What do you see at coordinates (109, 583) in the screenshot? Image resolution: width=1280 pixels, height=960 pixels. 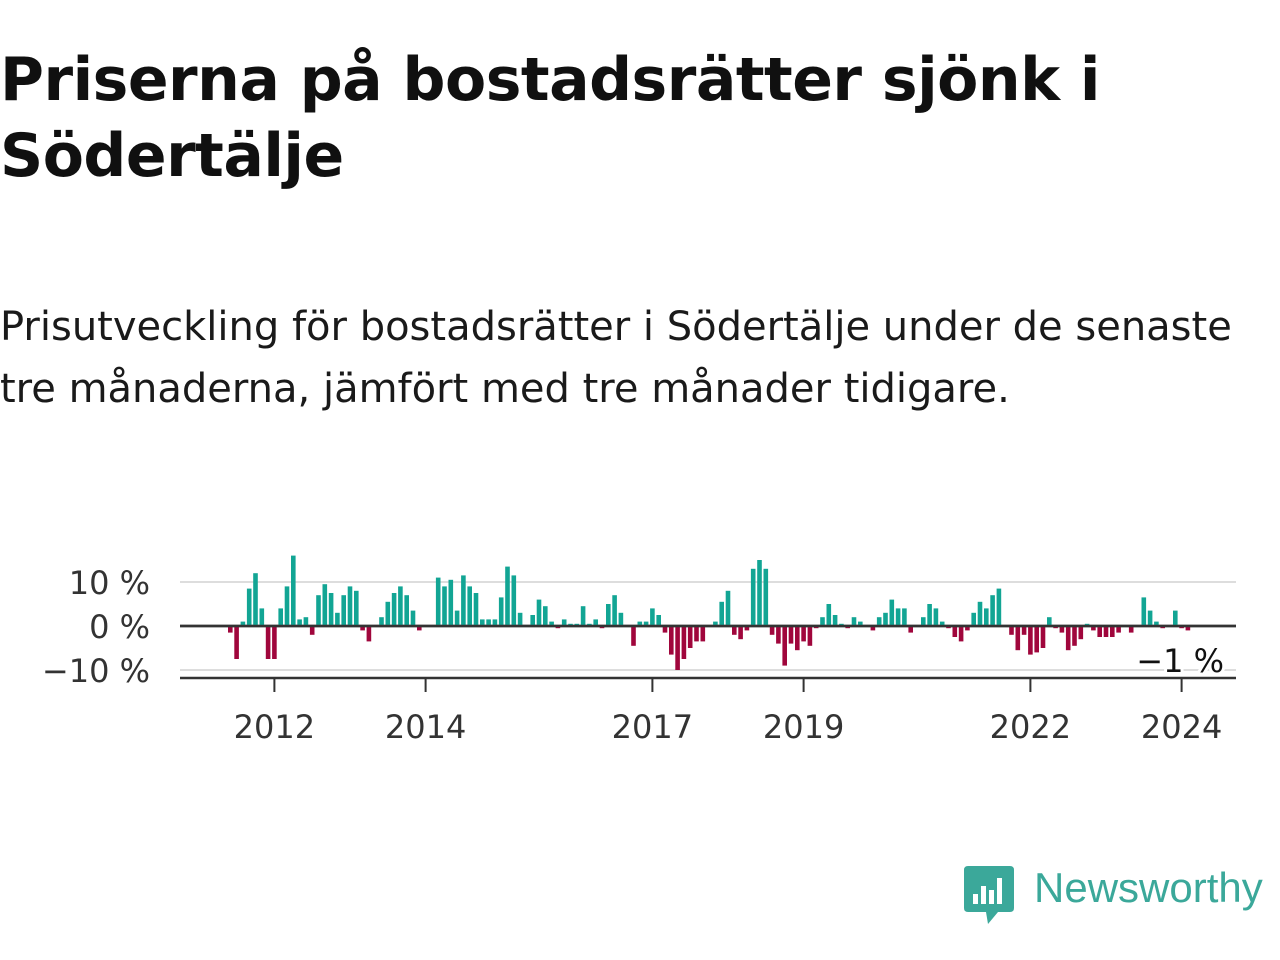 I see `y-tick-label: 10 %` at bounding box center [109, 583].